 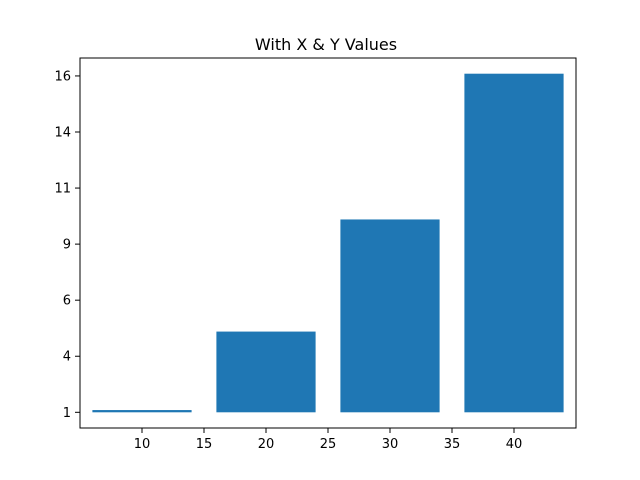 I want to click on y-tick-label: 16, so click(x=62, y=76).